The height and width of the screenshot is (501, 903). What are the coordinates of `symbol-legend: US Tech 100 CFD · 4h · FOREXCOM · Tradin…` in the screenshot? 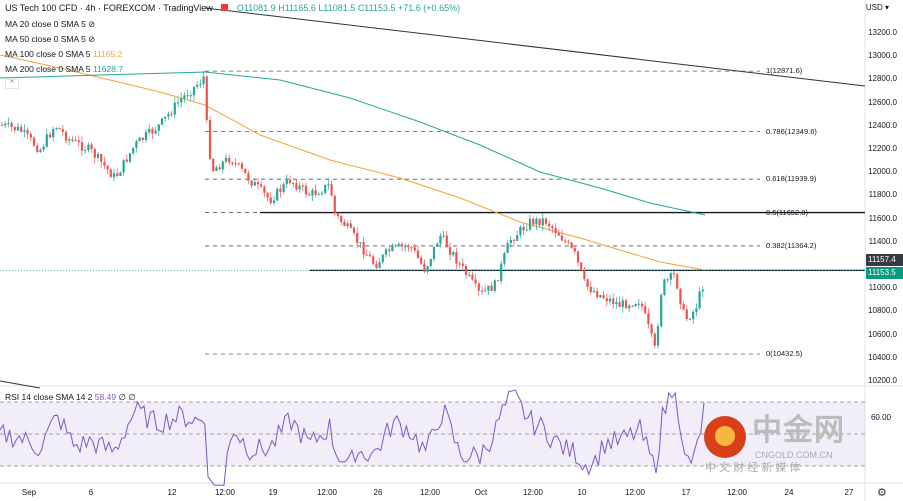 It's located at (233, 8).